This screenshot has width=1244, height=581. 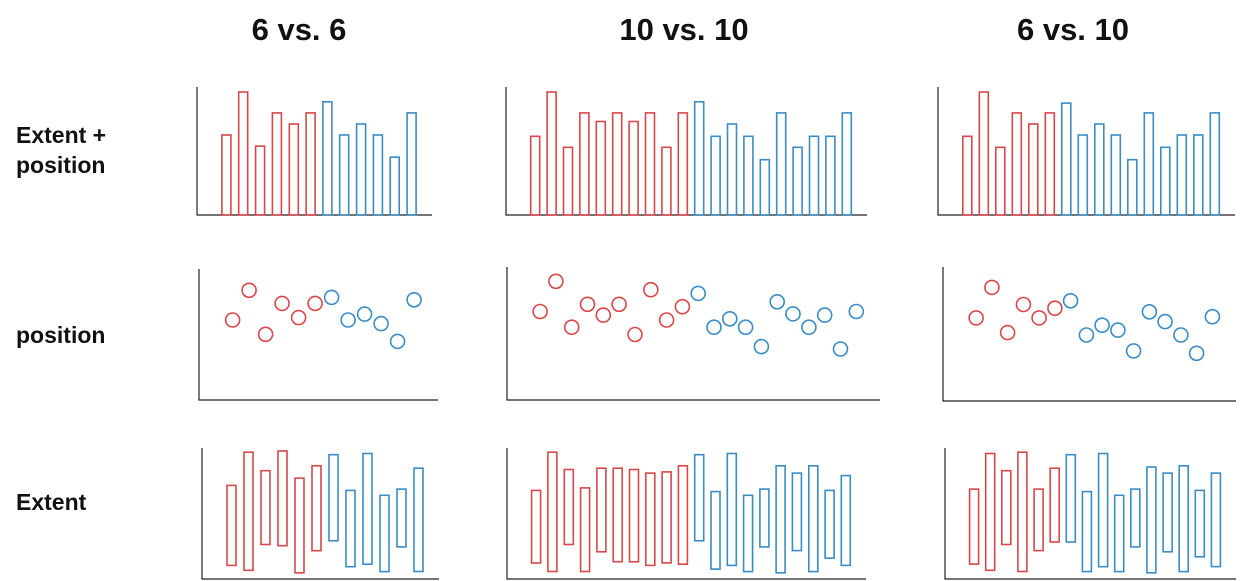 I want to click on panel-floating-6vs6, so click(x=320, y=514).